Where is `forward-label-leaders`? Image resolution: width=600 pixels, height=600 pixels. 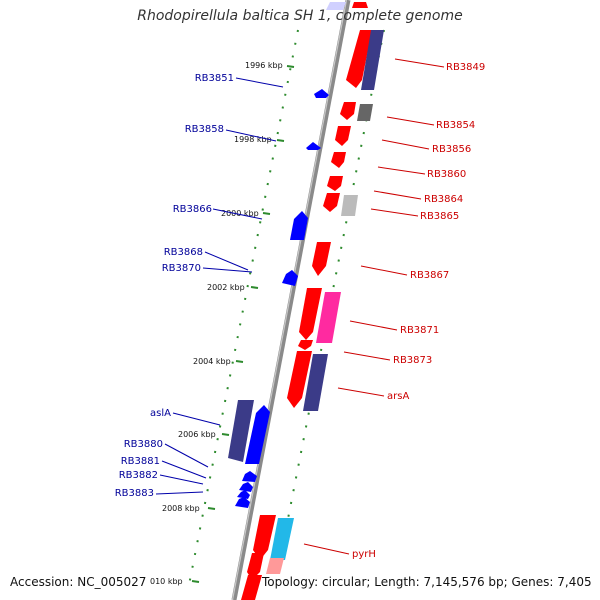
forward-label-leaders is located at coordinates (219, 286).